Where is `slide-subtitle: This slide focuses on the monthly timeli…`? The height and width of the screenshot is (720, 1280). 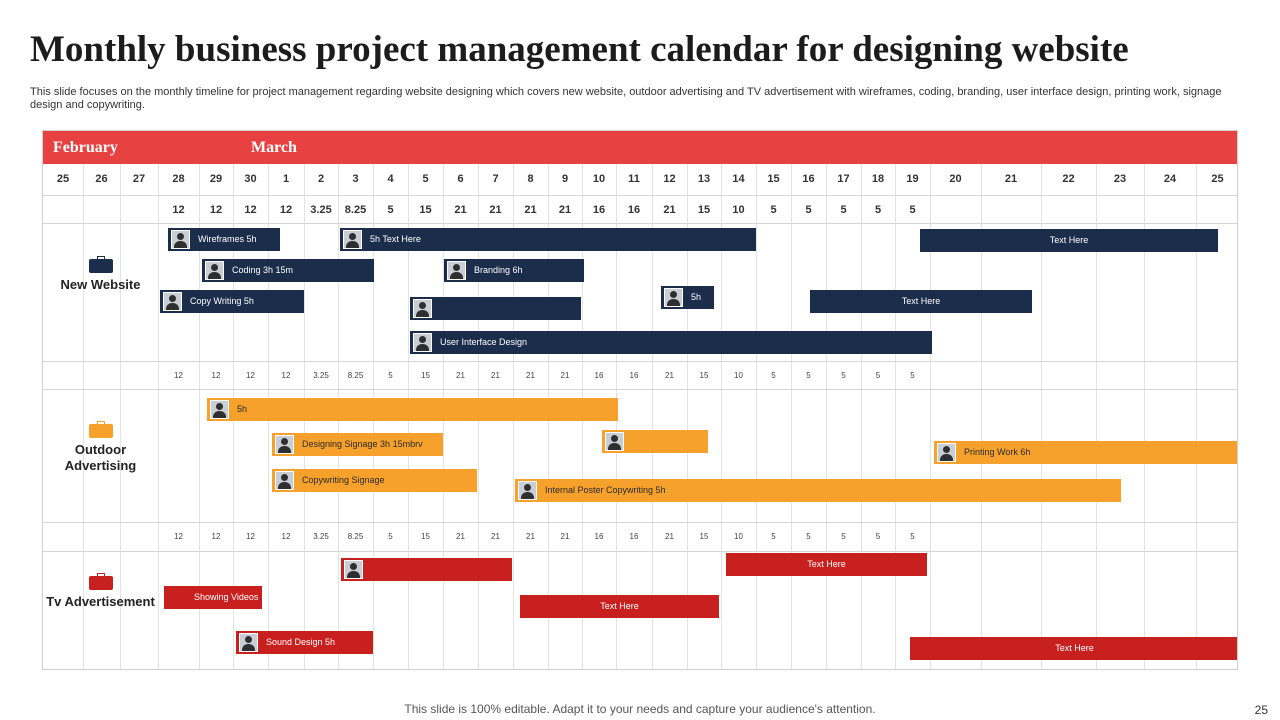
slide-subtitle: This slide focuses on the monthly timeli… is located at coordinates (626, 98).